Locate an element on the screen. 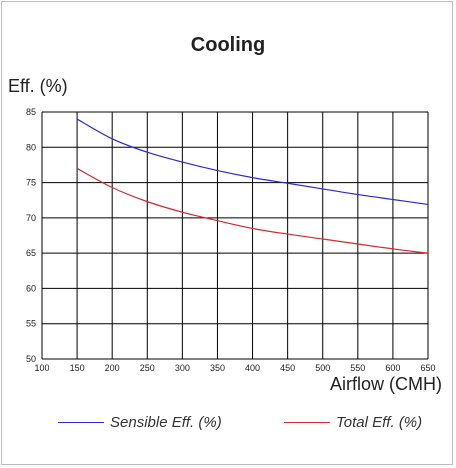 The width and height of the screenshot is (456, 468). y-tick-label: 50 is located at coordinates (31, 359).